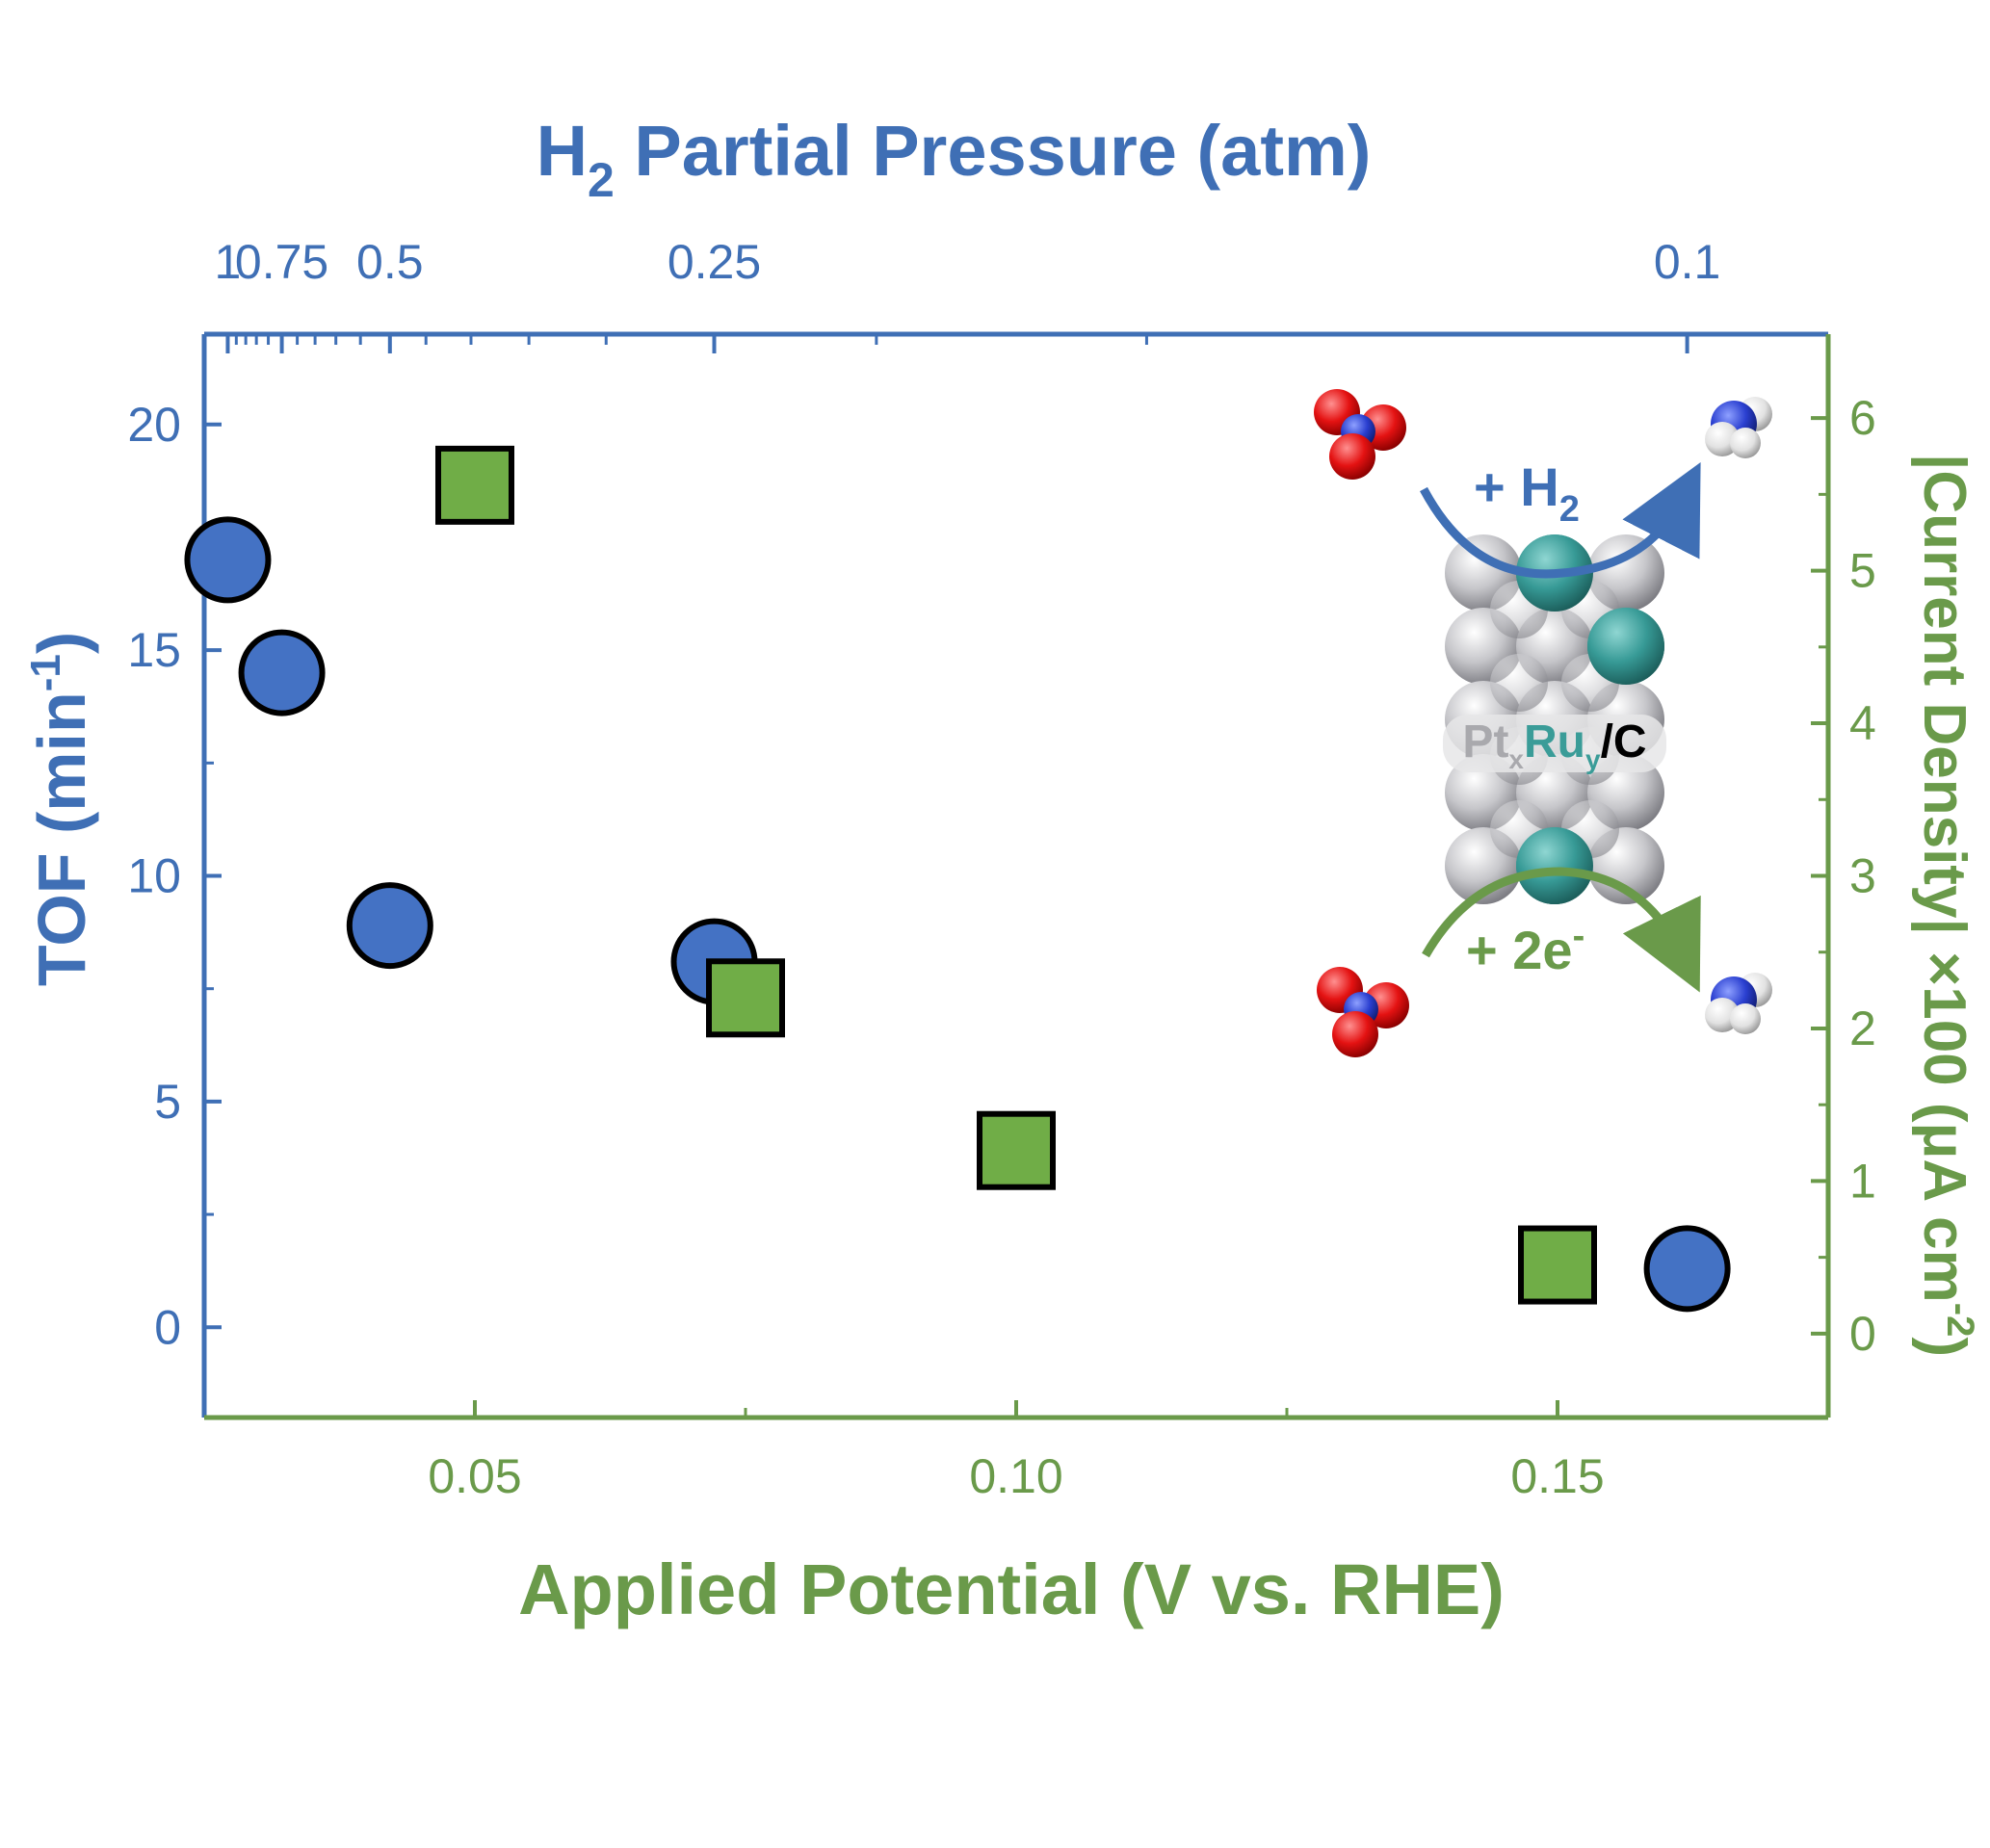 The width and height of the screenshot is (1990, 1848). I want to click on top-tick-label: 0.5, so click(390, 262).